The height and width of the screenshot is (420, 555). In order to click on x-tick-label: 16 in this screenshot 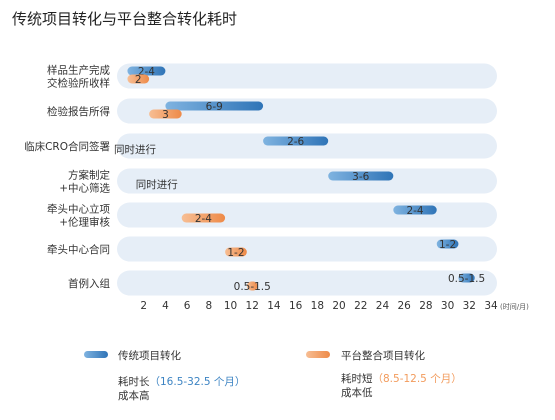, I will do `click(296, 306)`.